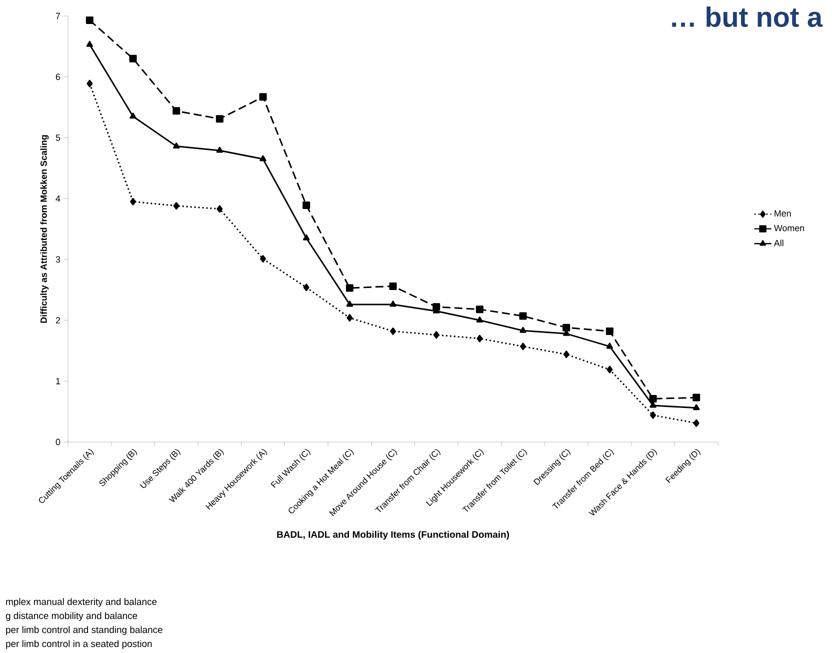 The height and width of the screenshot is (653, 832). What do you see at coordinates (58, 381) in the screenshot?
I see `y-tick-label: 1` at bounding box center [58, 381].